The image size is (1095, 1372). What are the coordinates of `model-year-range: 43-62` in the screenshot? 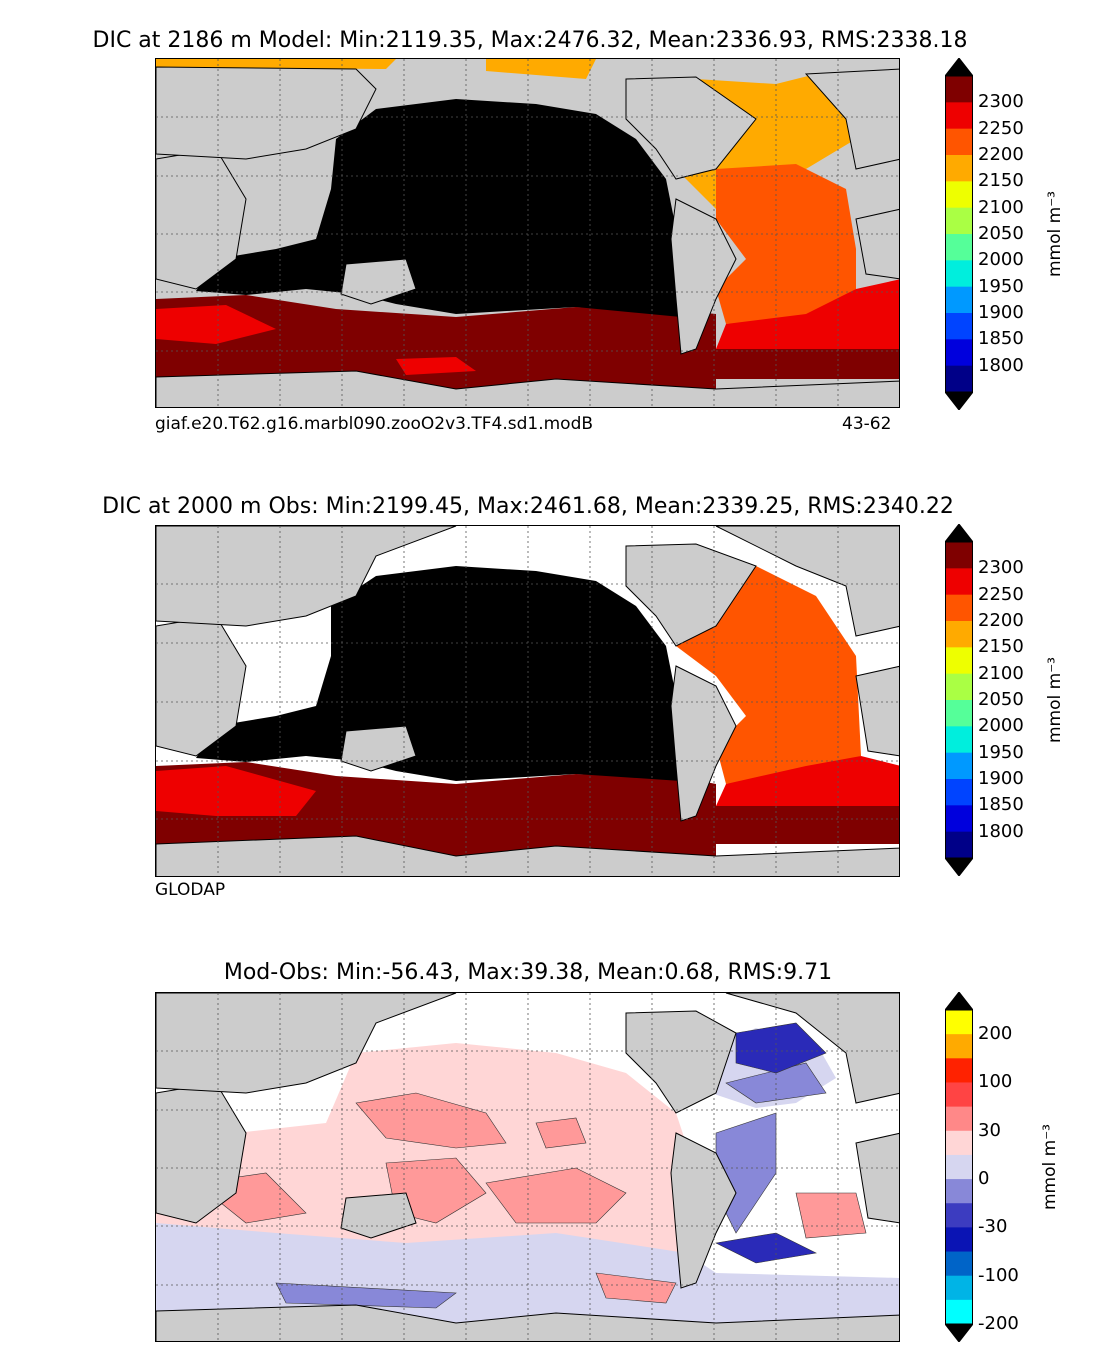 It's located at (867, 424).